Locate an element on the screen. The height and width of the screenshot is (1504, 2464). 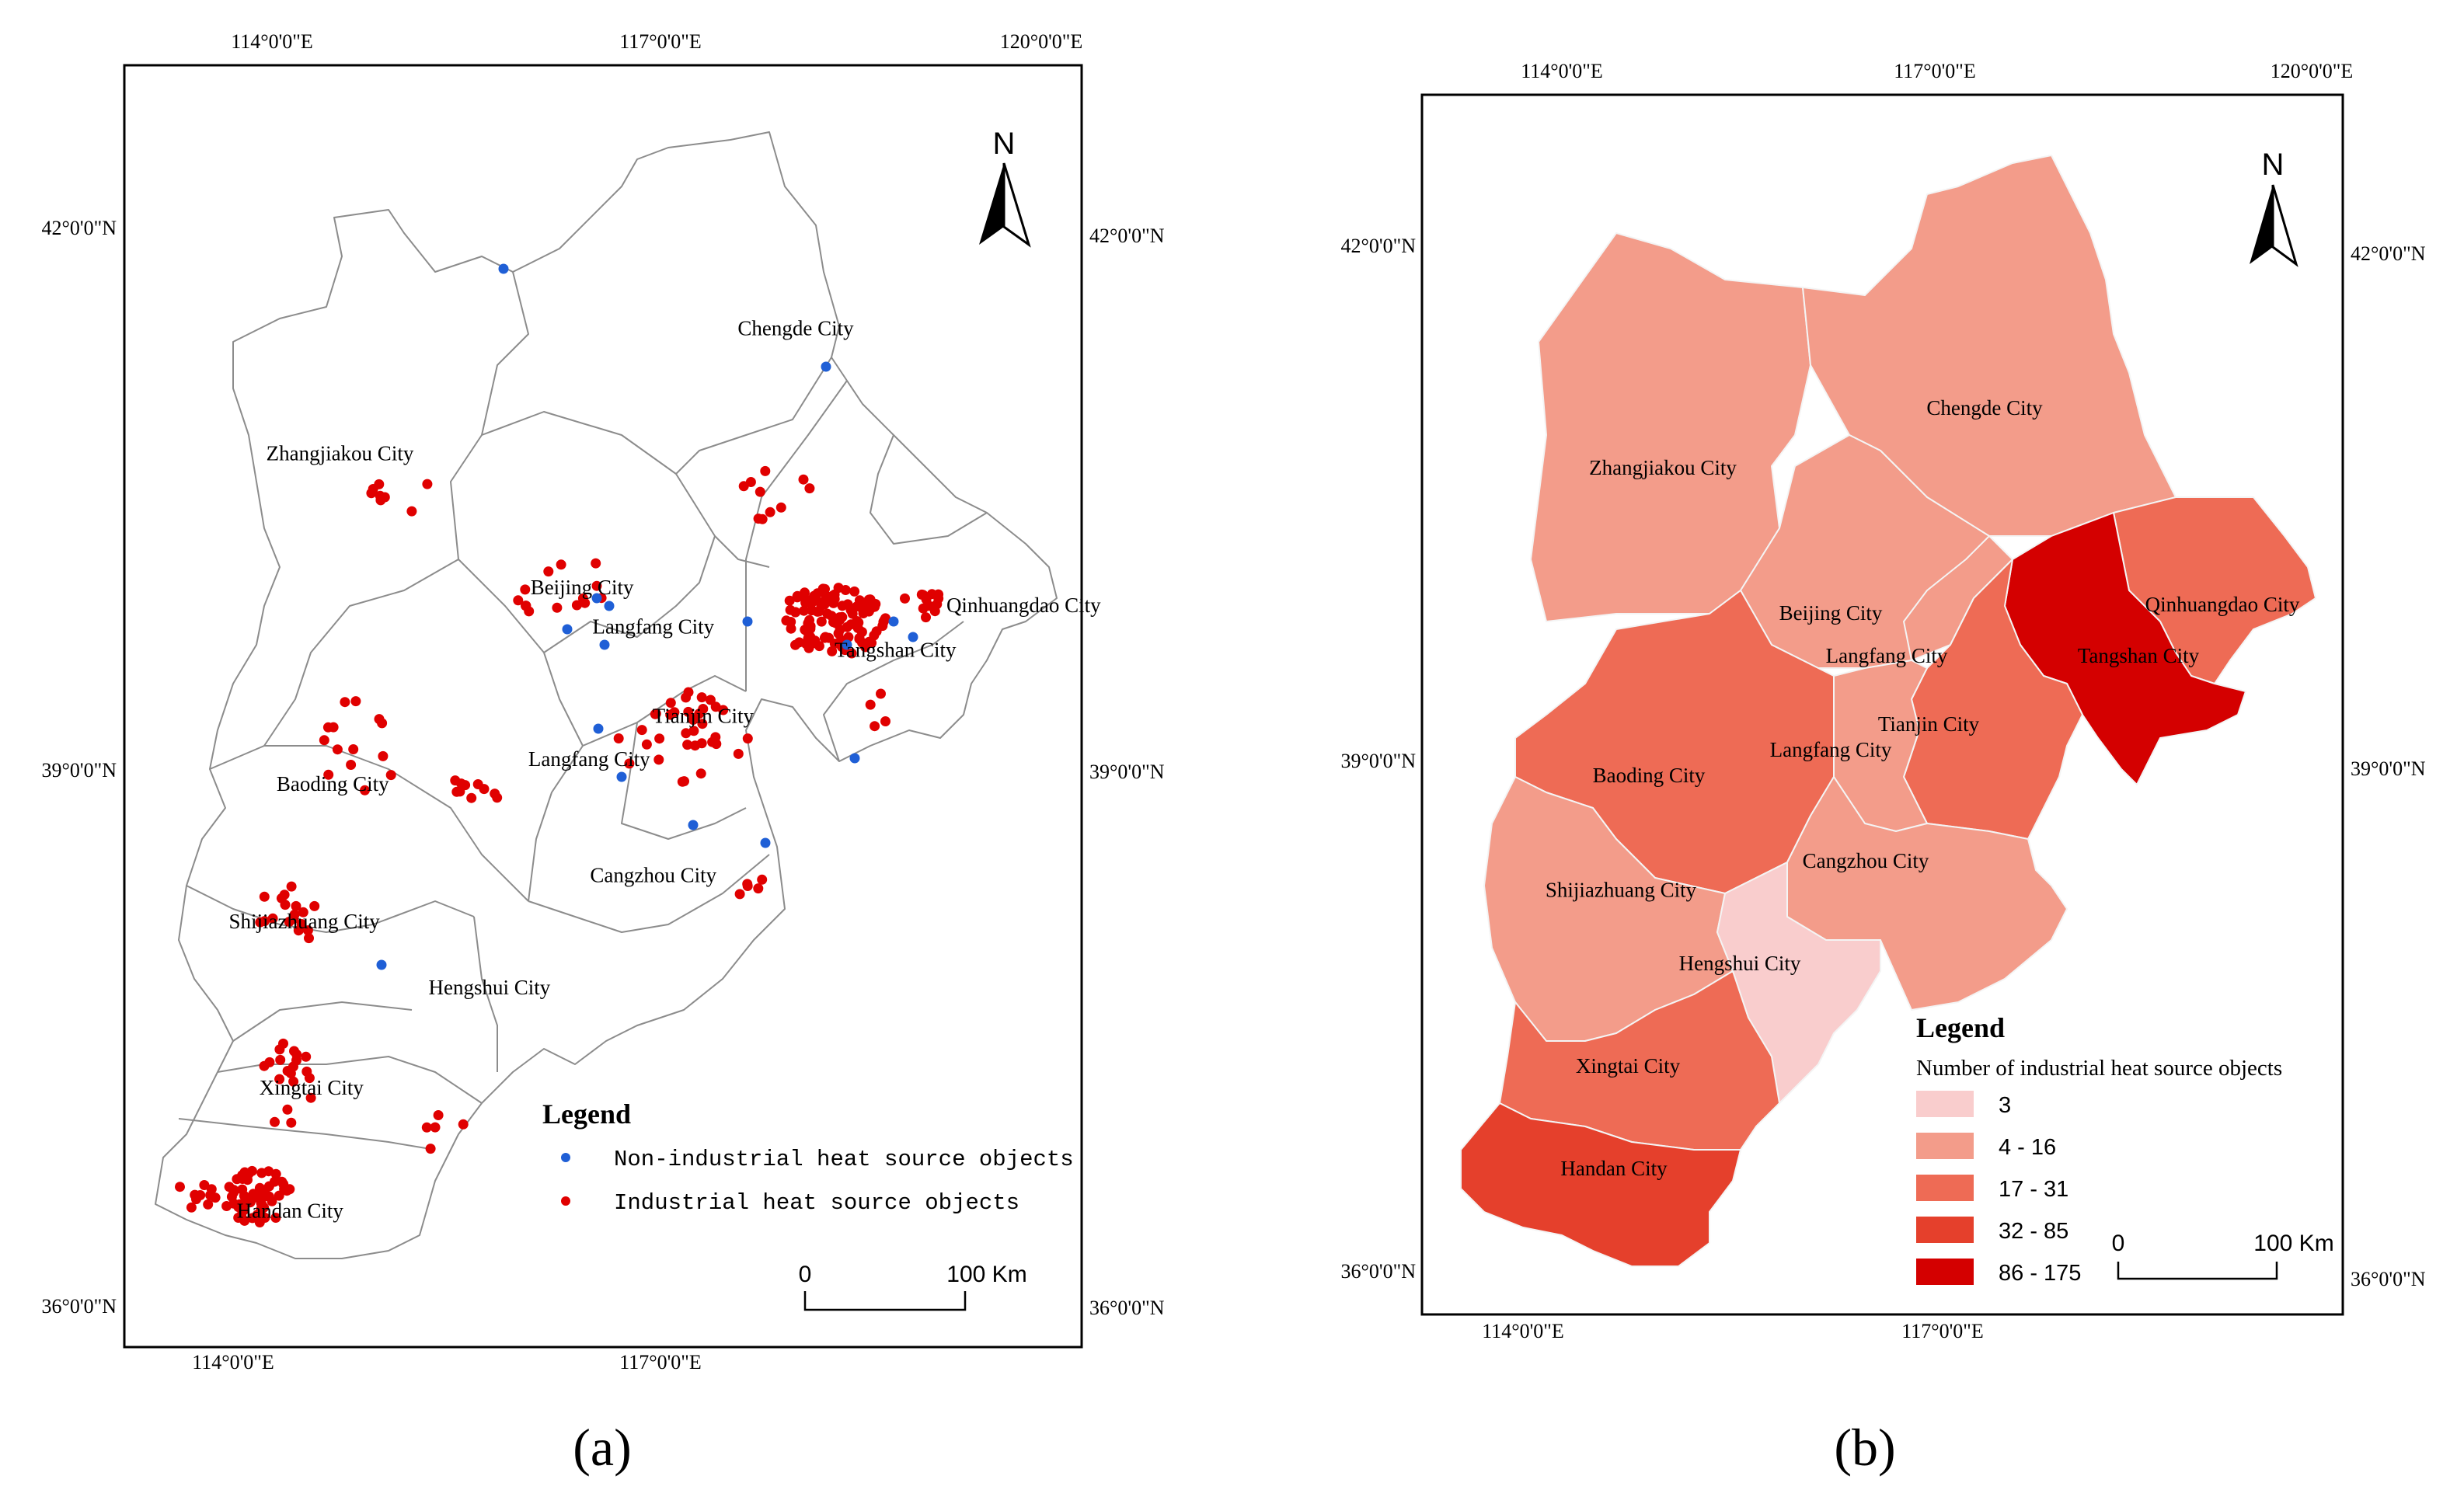
panel-a-scale-line is located at coordinates (885, 1301).